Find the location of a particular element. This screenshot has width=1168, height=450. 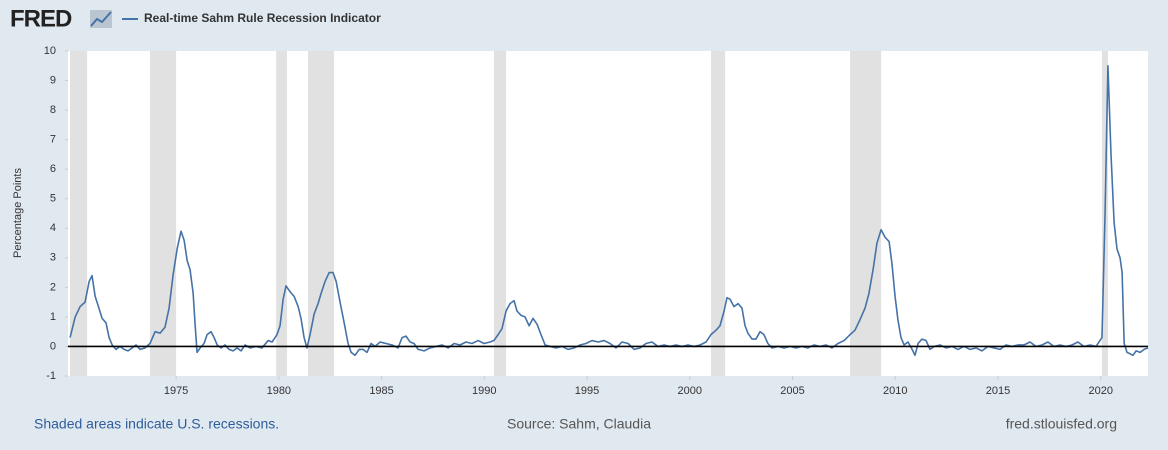

y-tick-label: 0 is located at coordinates (53, 346).